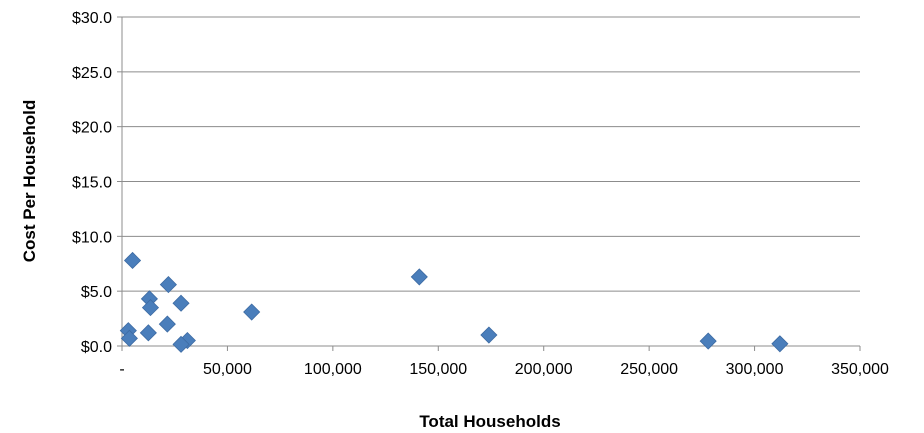 The image size is (924, 433). I want to click on y-tick-label: $25.0, so click(92, 73).